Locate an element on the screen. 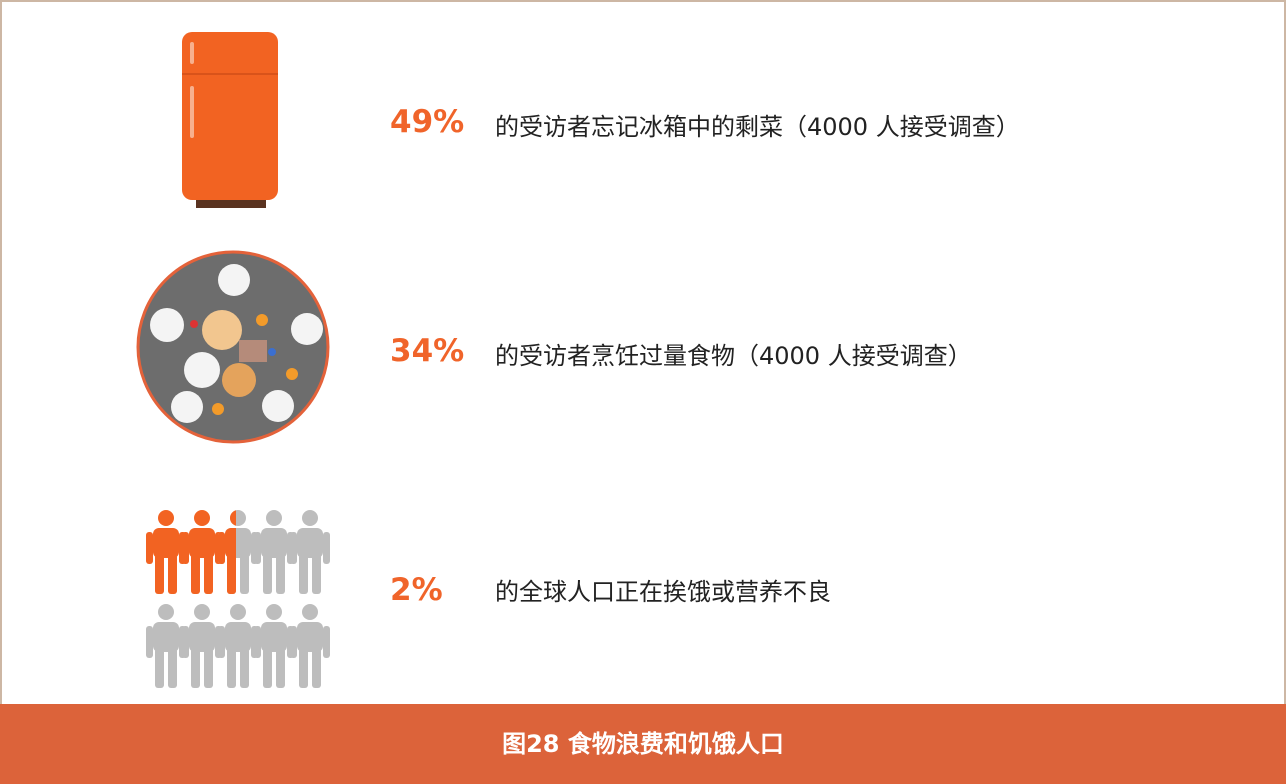 The height and width of the screenshot is (784, 1286). fridge-icon is located at coordinates (230, 120).